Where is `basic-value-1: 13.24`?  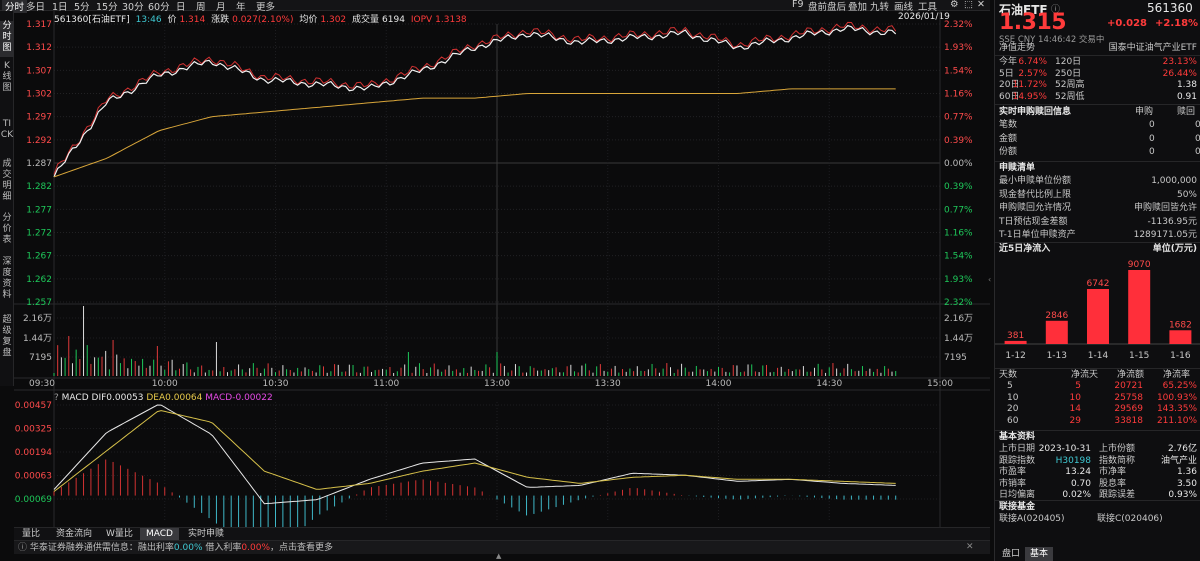
basic-value-1: 13.24 is located at coordinates (1078, 472).